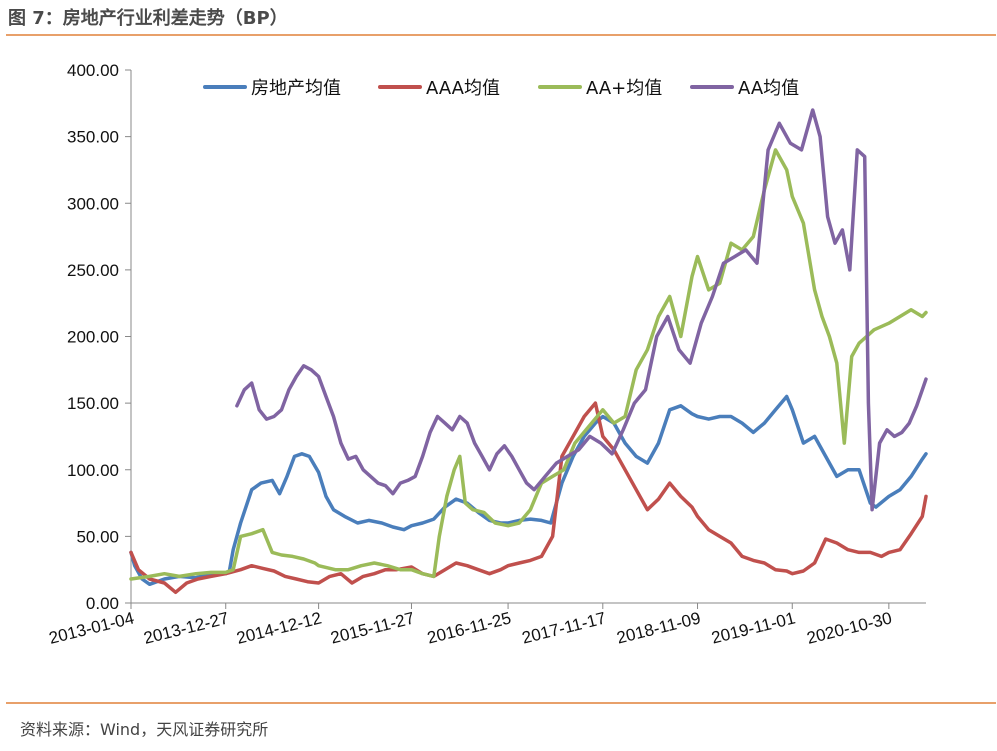 This screenshot has width=997, height=751. Describe the element at coordinates (97, 536) in the screenshot. I see `y-tick-label: 50.00` at that location.